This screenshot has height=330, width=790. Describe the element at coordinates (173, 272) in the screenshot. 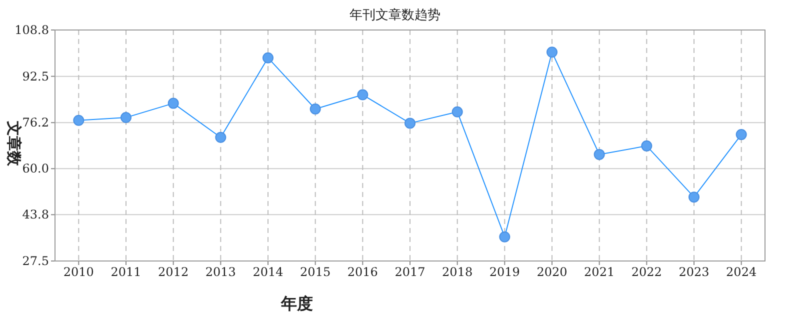

I see `x-tick-label: 2012` at that location.